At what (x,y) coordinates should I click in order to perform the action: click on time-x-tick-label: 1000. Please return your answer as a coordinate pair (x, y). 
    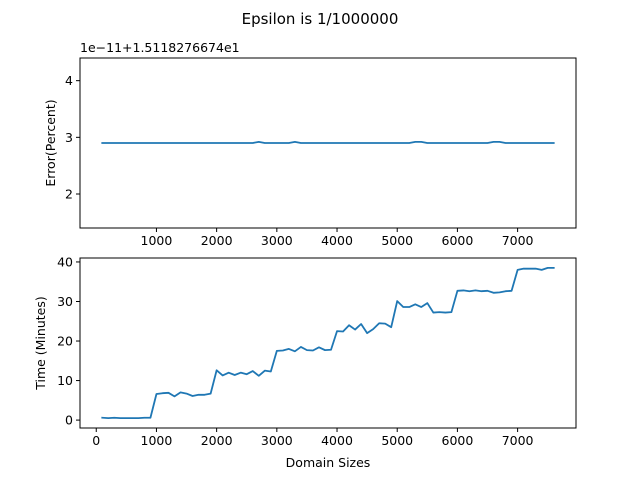
    Looking at the image, I should click on (157, 440).